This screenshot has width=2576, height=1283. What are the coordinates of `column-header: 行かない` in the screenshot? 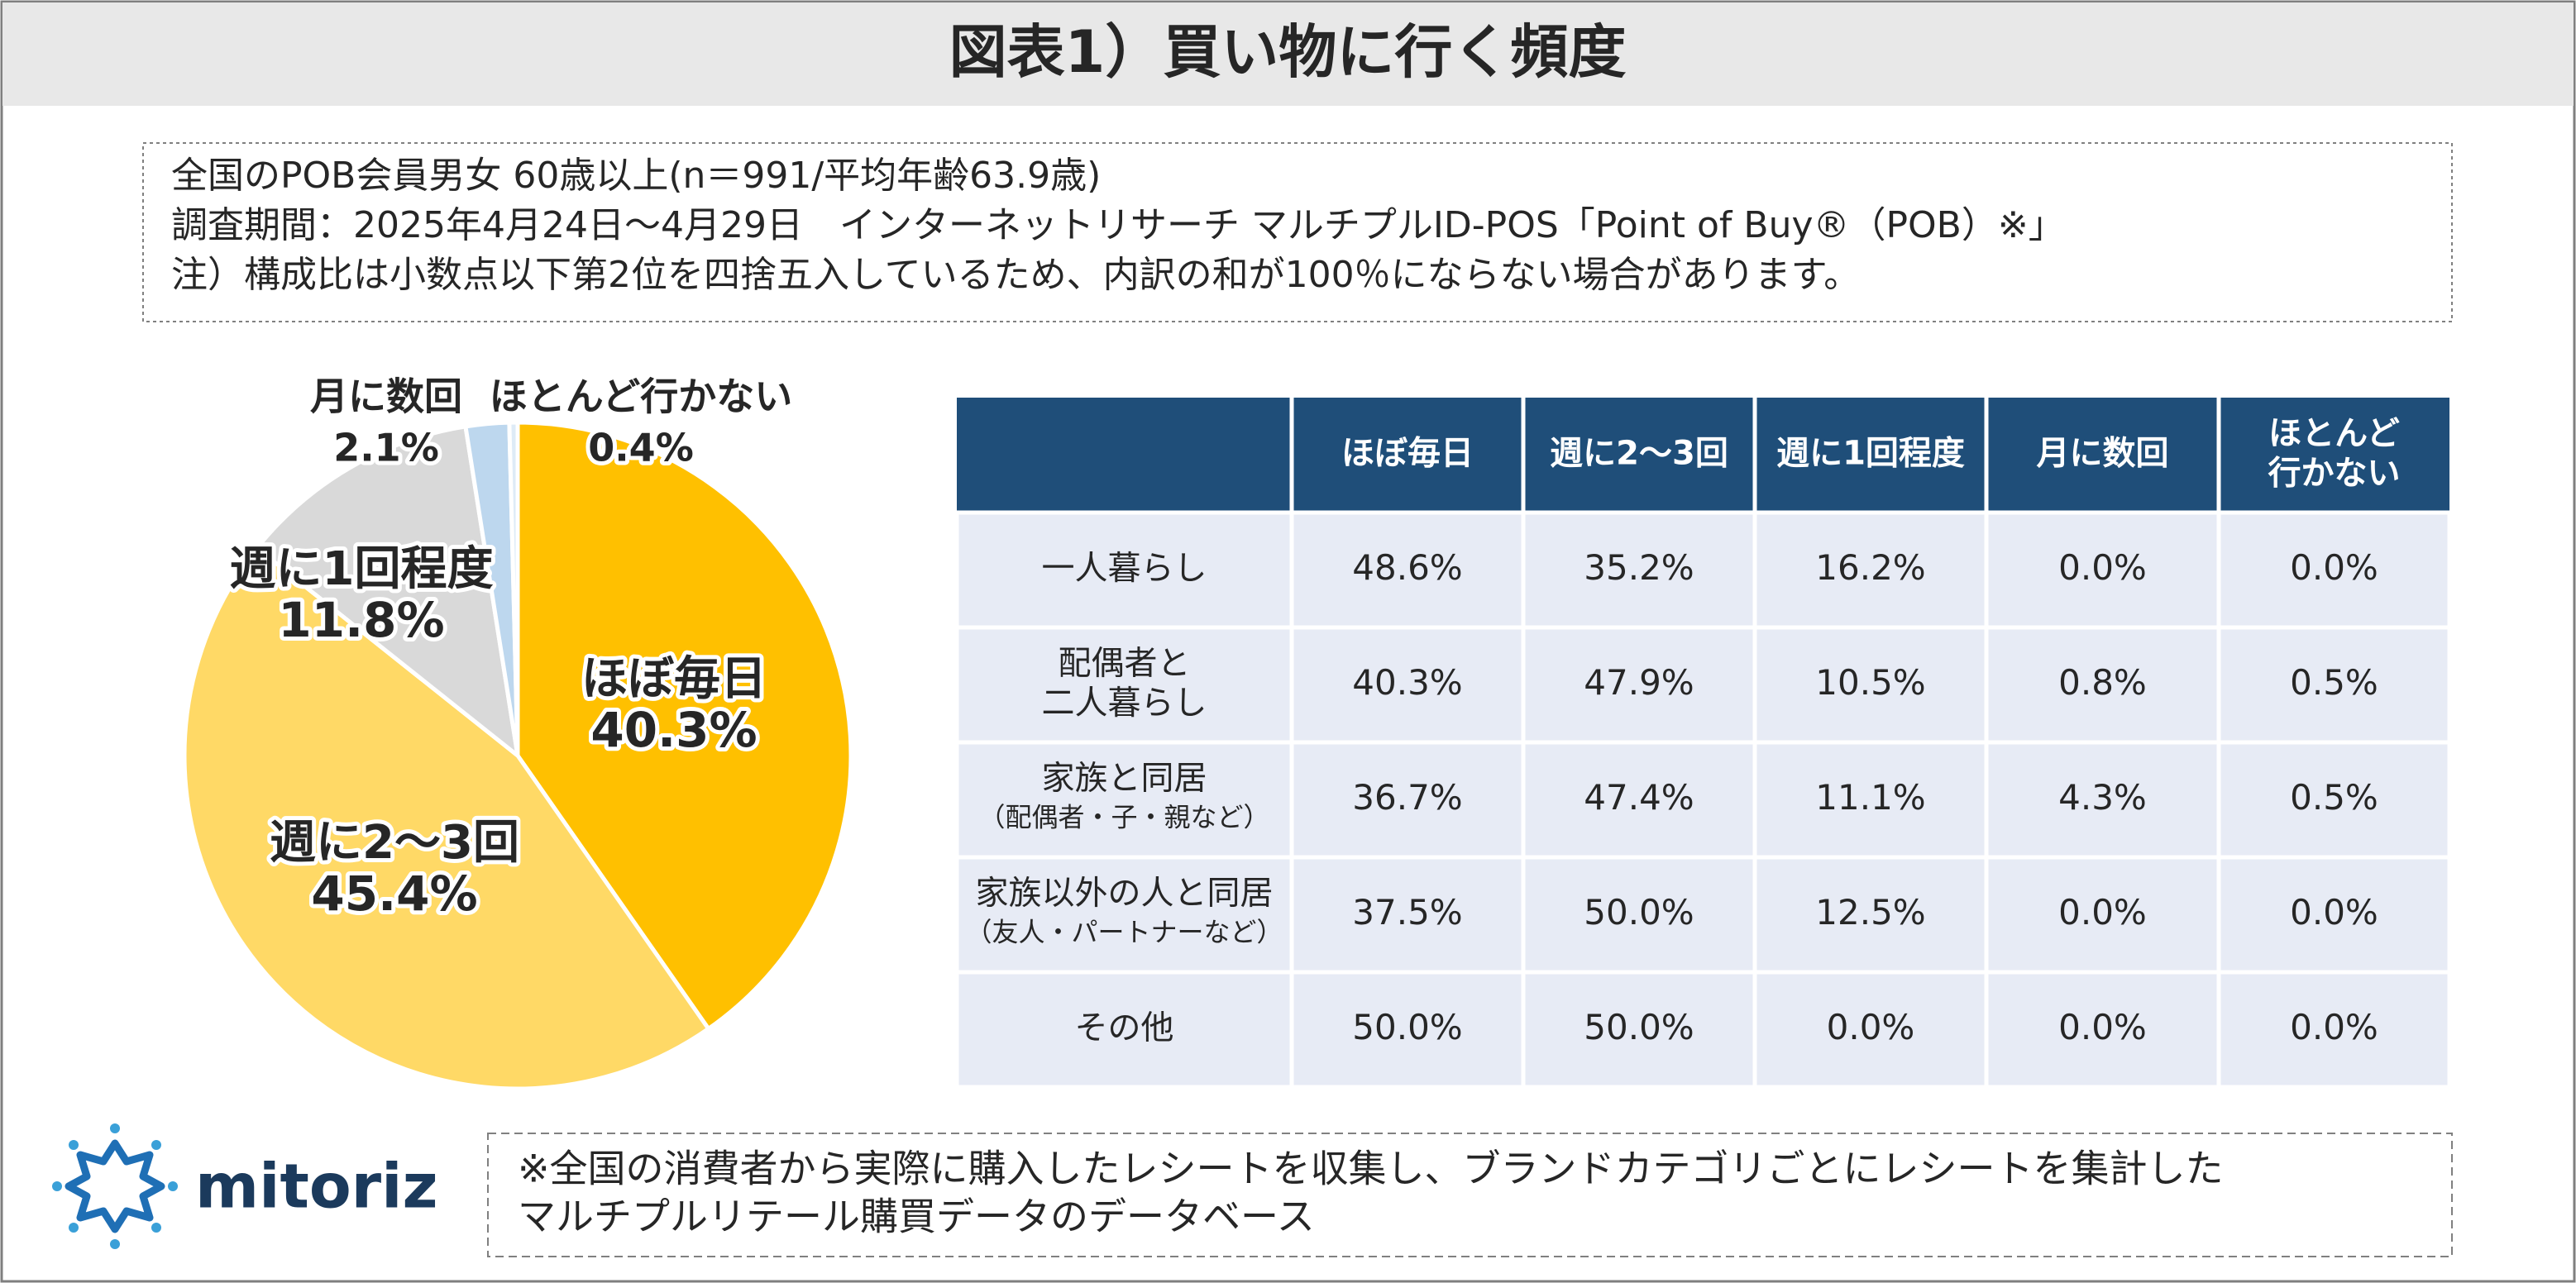 It's located at (2334, 474).